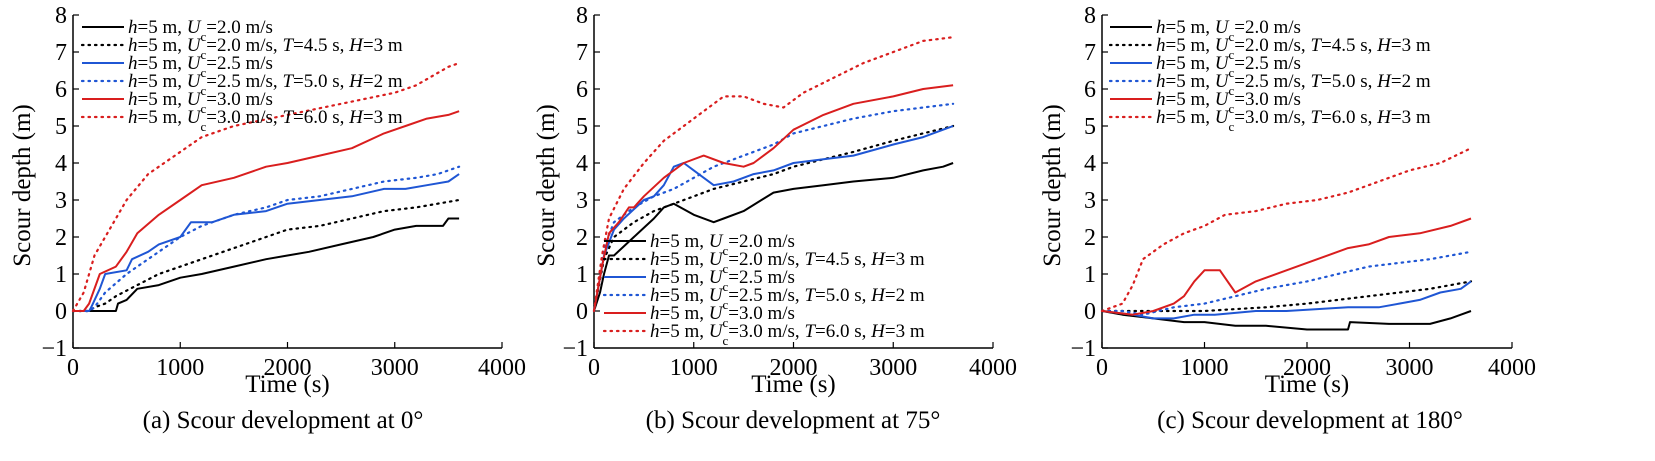 Image resolution: width=1655 pixels, height=461 pixels. What do you see at coordinates (1272, 45) in the screenshot?
I see `legend-text-part: =2.0 m/s,` at bounding box center [1272, 45].